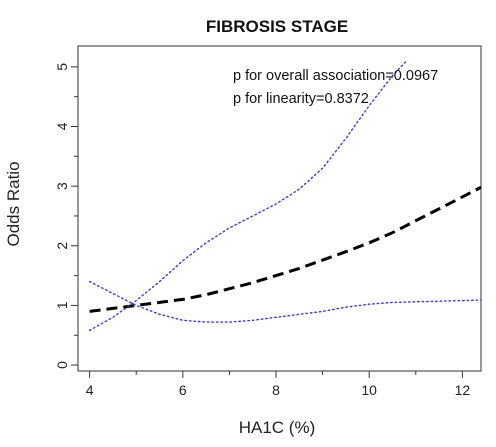  Describe the element at coordinates (90, 390) in the screenshot. I see `x-tick-label: 4` at that location.